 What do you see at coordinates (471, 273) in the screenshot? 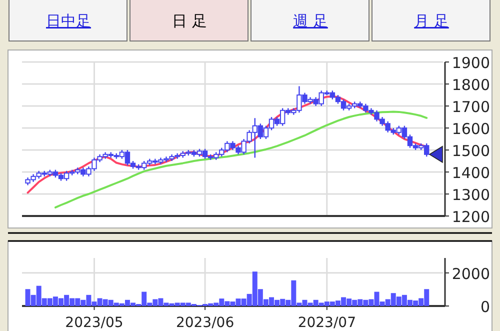
I see `y-tick-label: 2000` at bounding box center [471, 273].